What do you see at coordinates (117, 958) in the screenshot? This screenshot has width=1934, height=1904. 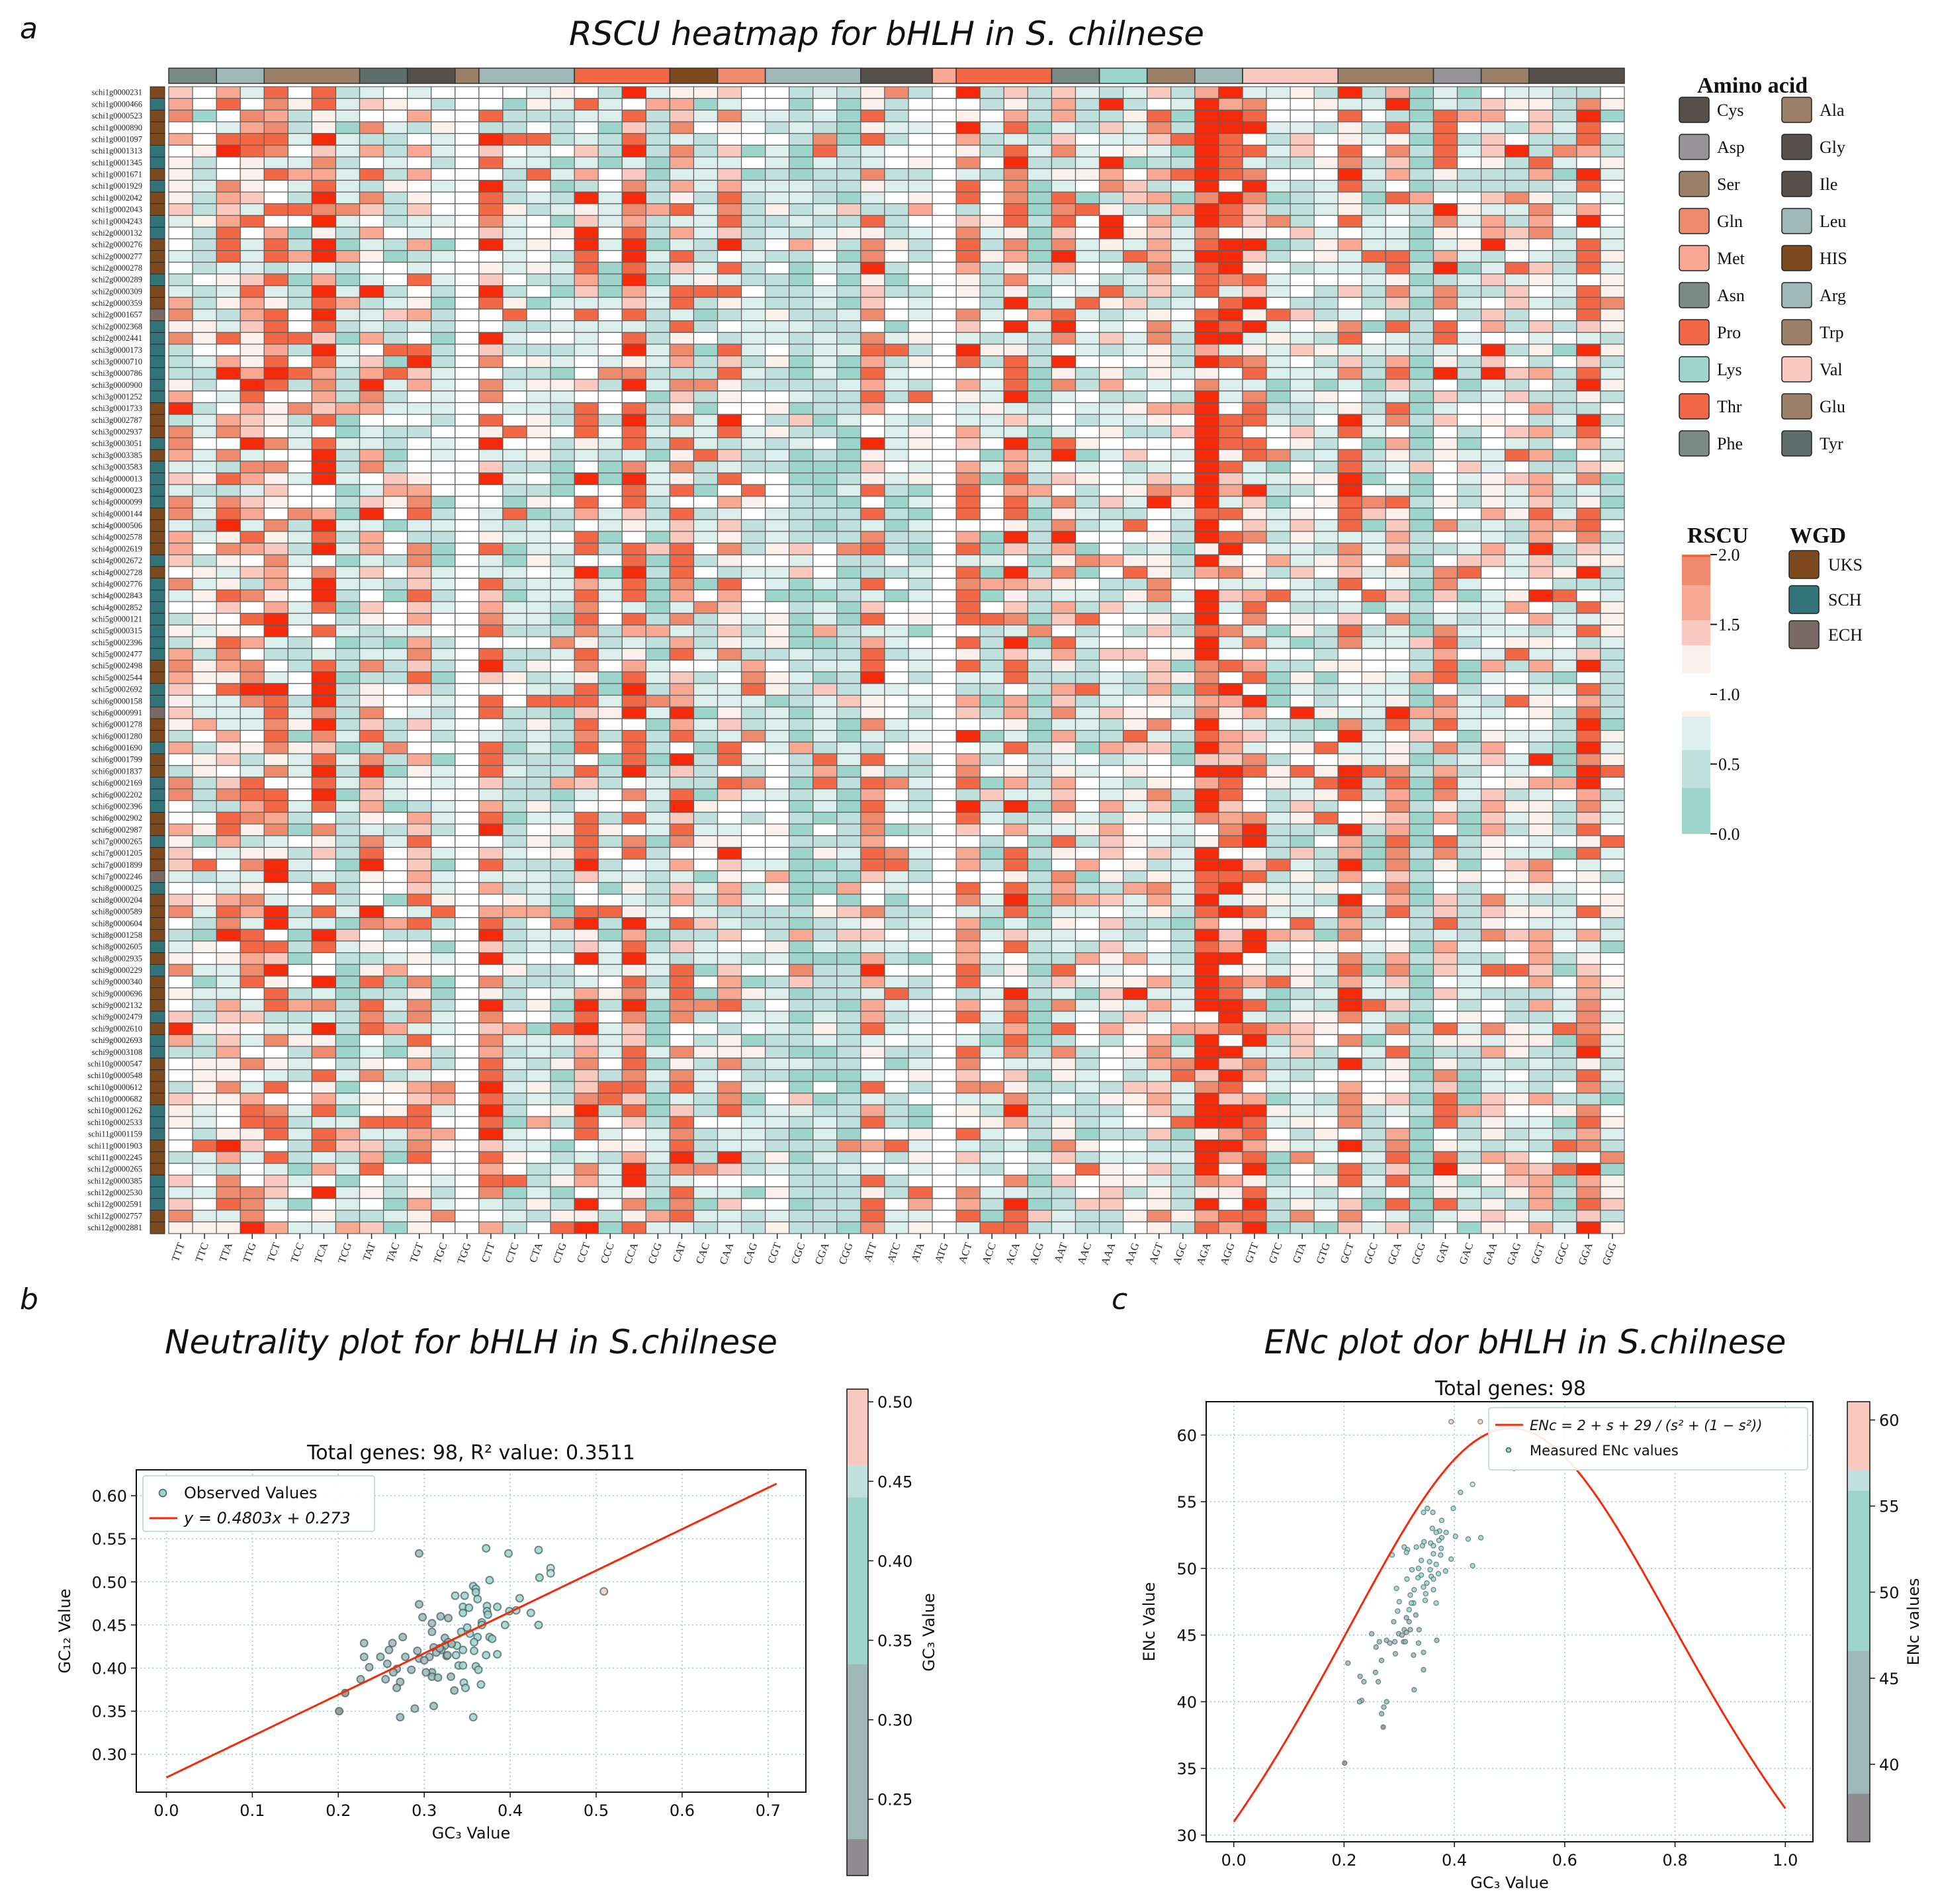 I see `gene-label: schi8g0002935` at bounding box center [117, 958].